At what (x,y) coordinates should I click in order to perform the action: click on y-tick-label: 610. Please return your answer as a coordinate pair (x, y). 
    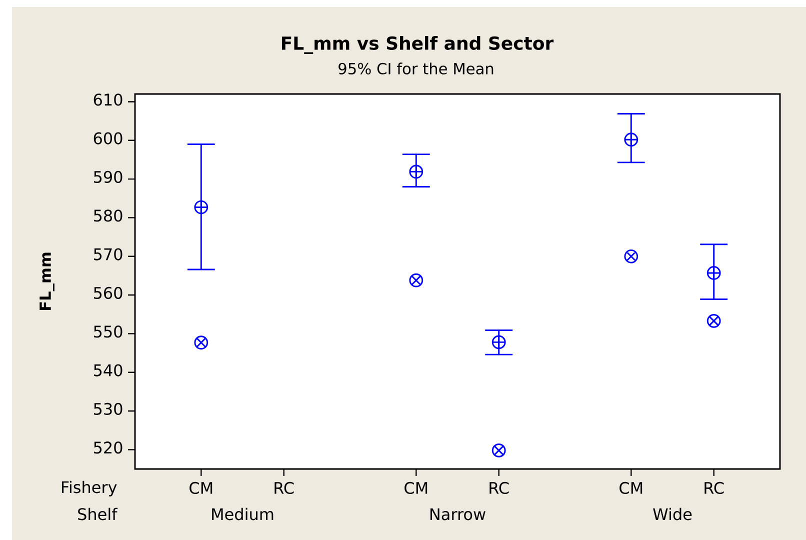
    Looking at the image, I should click on (108, 100).